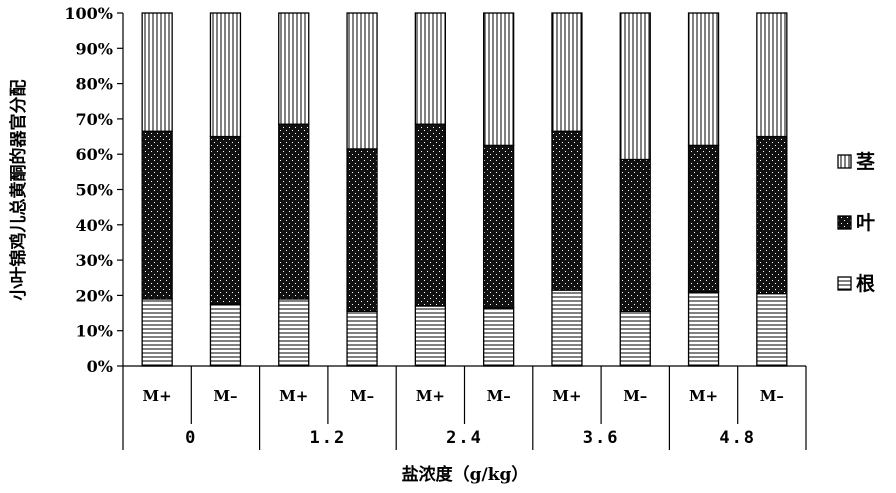  Describe the element at coordinates (94, 260) in the screenshot. I see `y-tick-label: 30%` at that location.